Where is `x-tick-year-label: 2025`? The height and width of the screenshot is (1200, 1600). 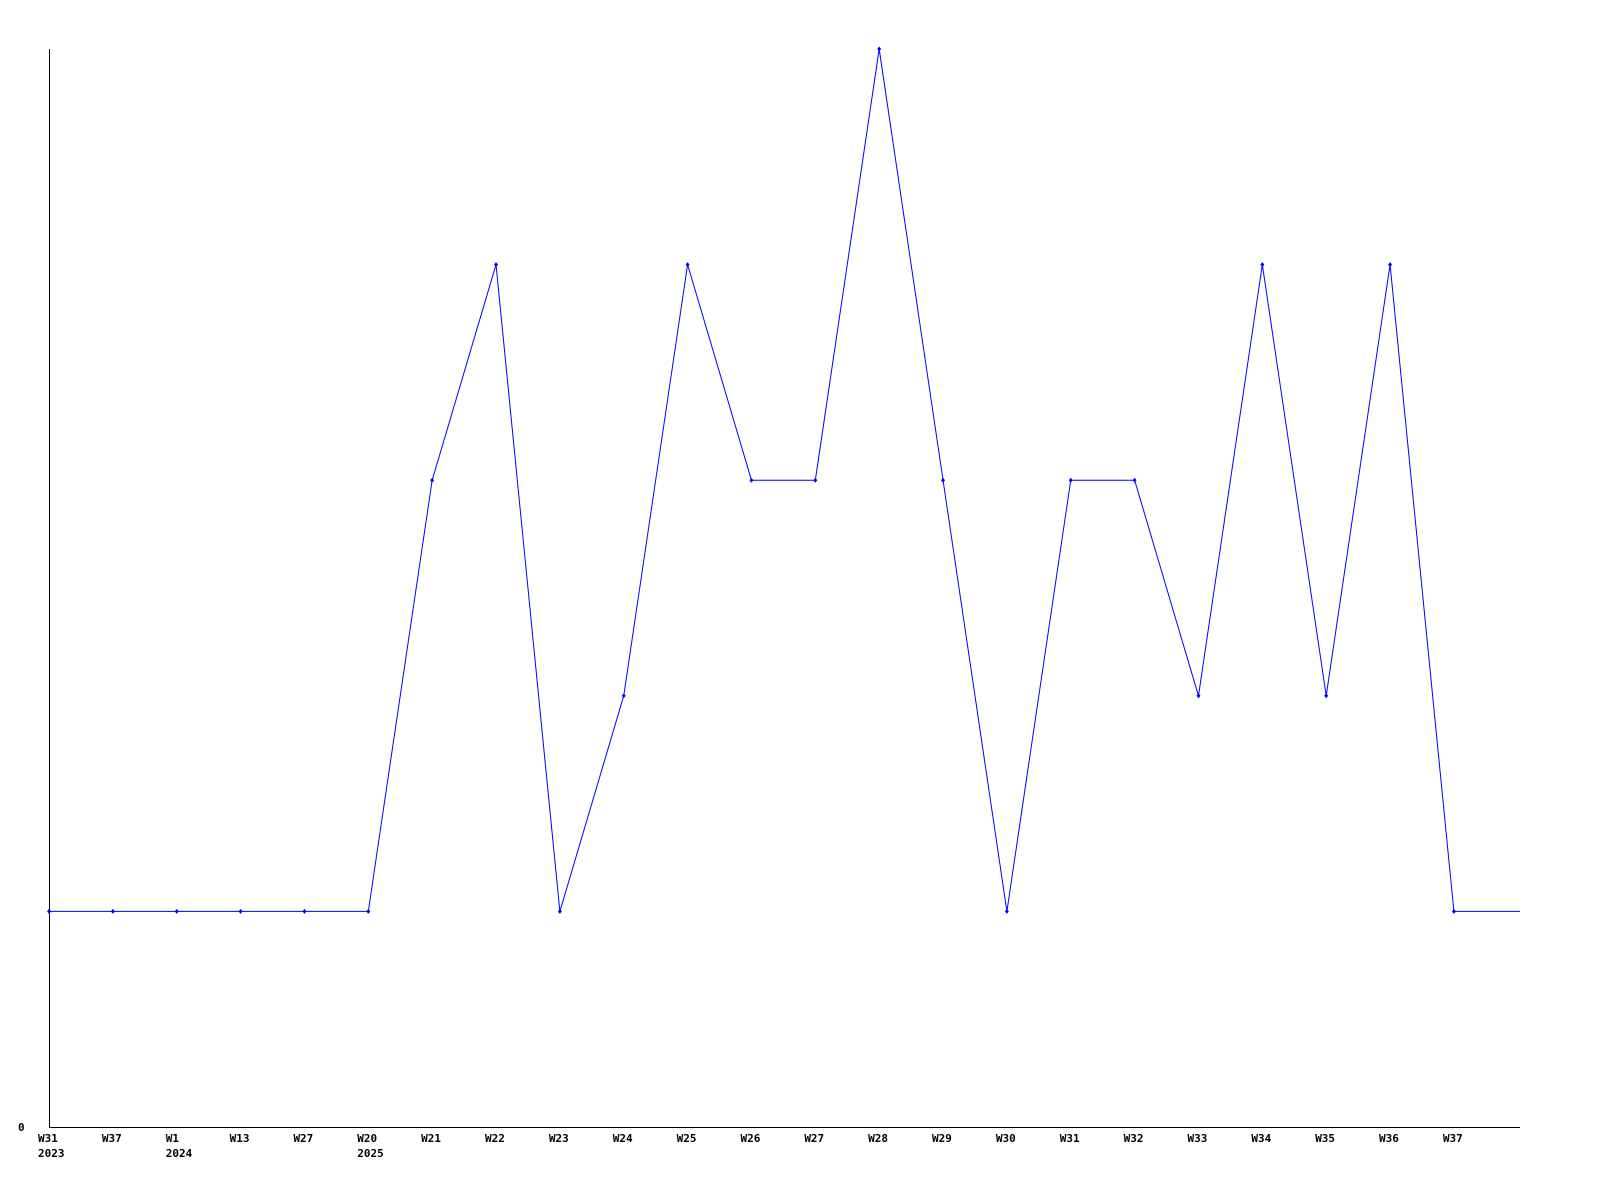 x-tick-year-label: 2025 is located at coordinates (370, 1153).